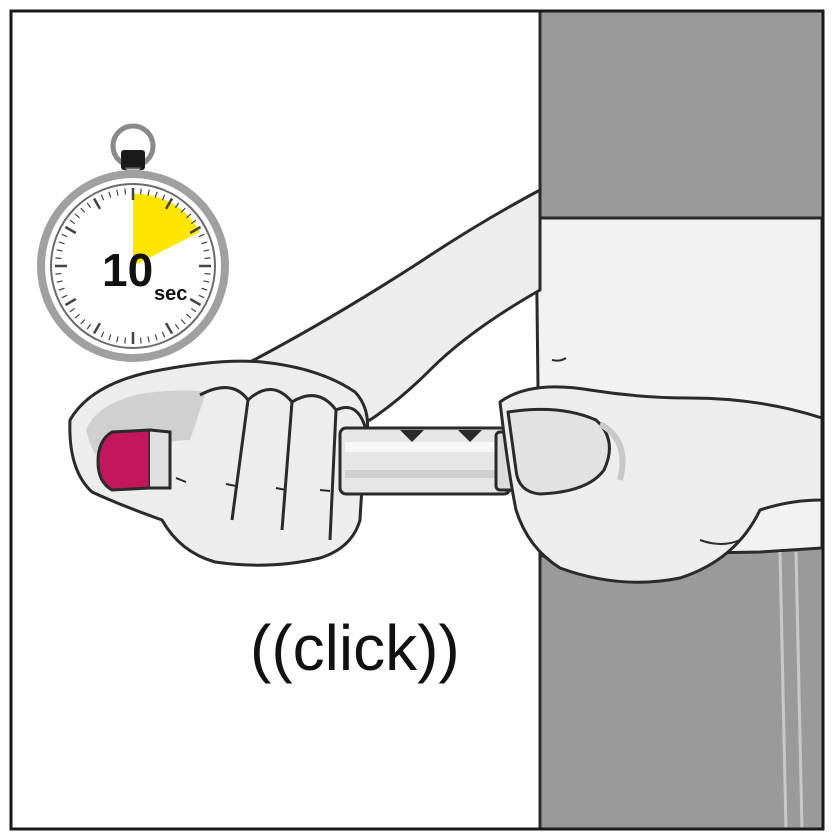 The height and width of the screenshot is (840, 834). I want to click on timer-number: 10, so click(127, 270).